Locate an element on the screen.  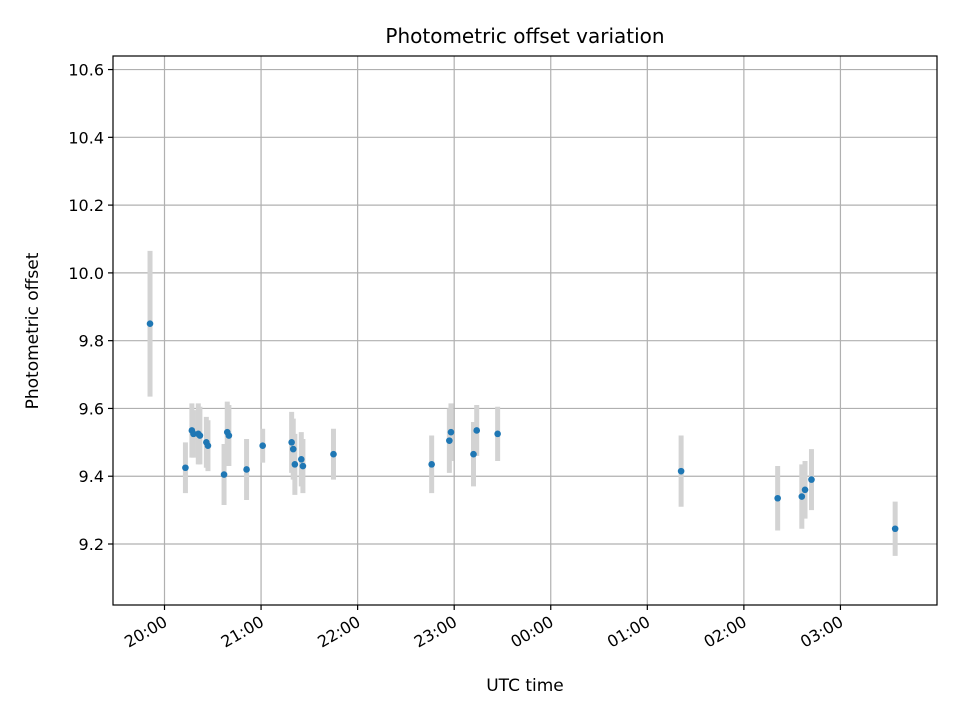
y-axis-title: Photometric offset is located at coordinates (33, 330).